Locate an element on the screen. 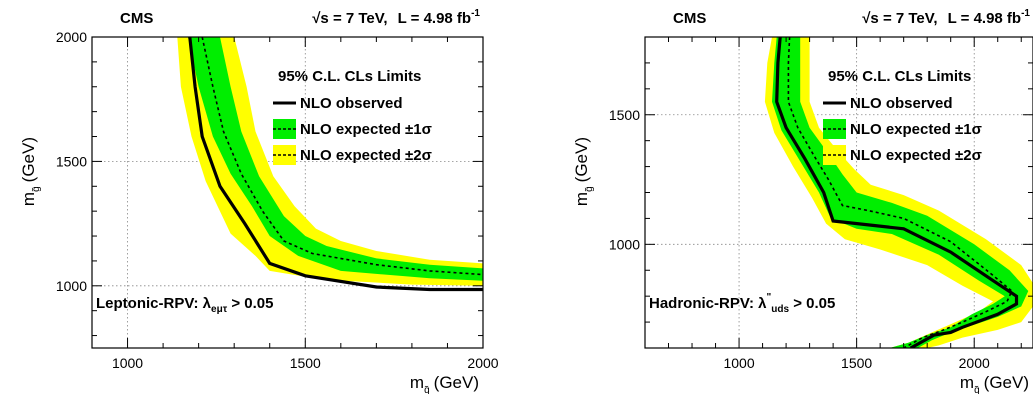 Image resolution: width=1033 pixels, height=394 pixels. annotation-text: Hadronic-RPV: λ is located at coordinates (708, 303).